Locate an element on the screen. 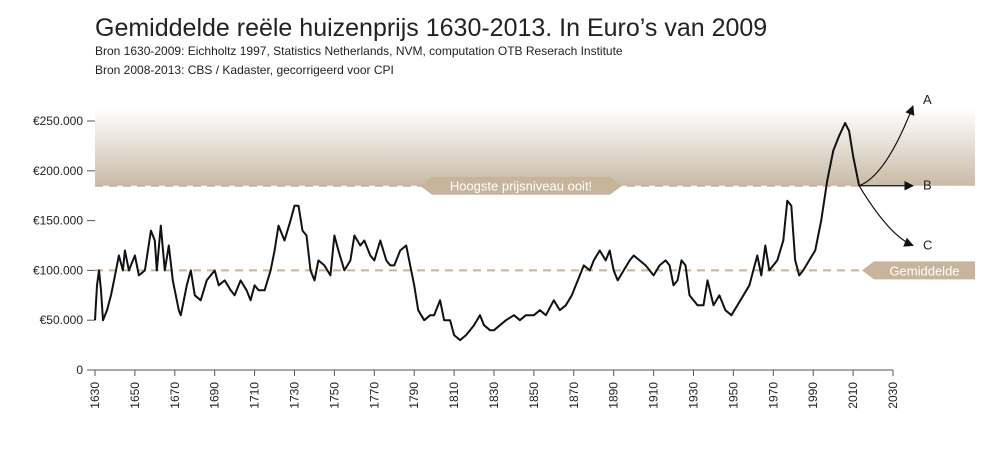 The height and width of the screenshot is (450, 1000). x-tick-label: 1910 is located at coordinates (654, 395).